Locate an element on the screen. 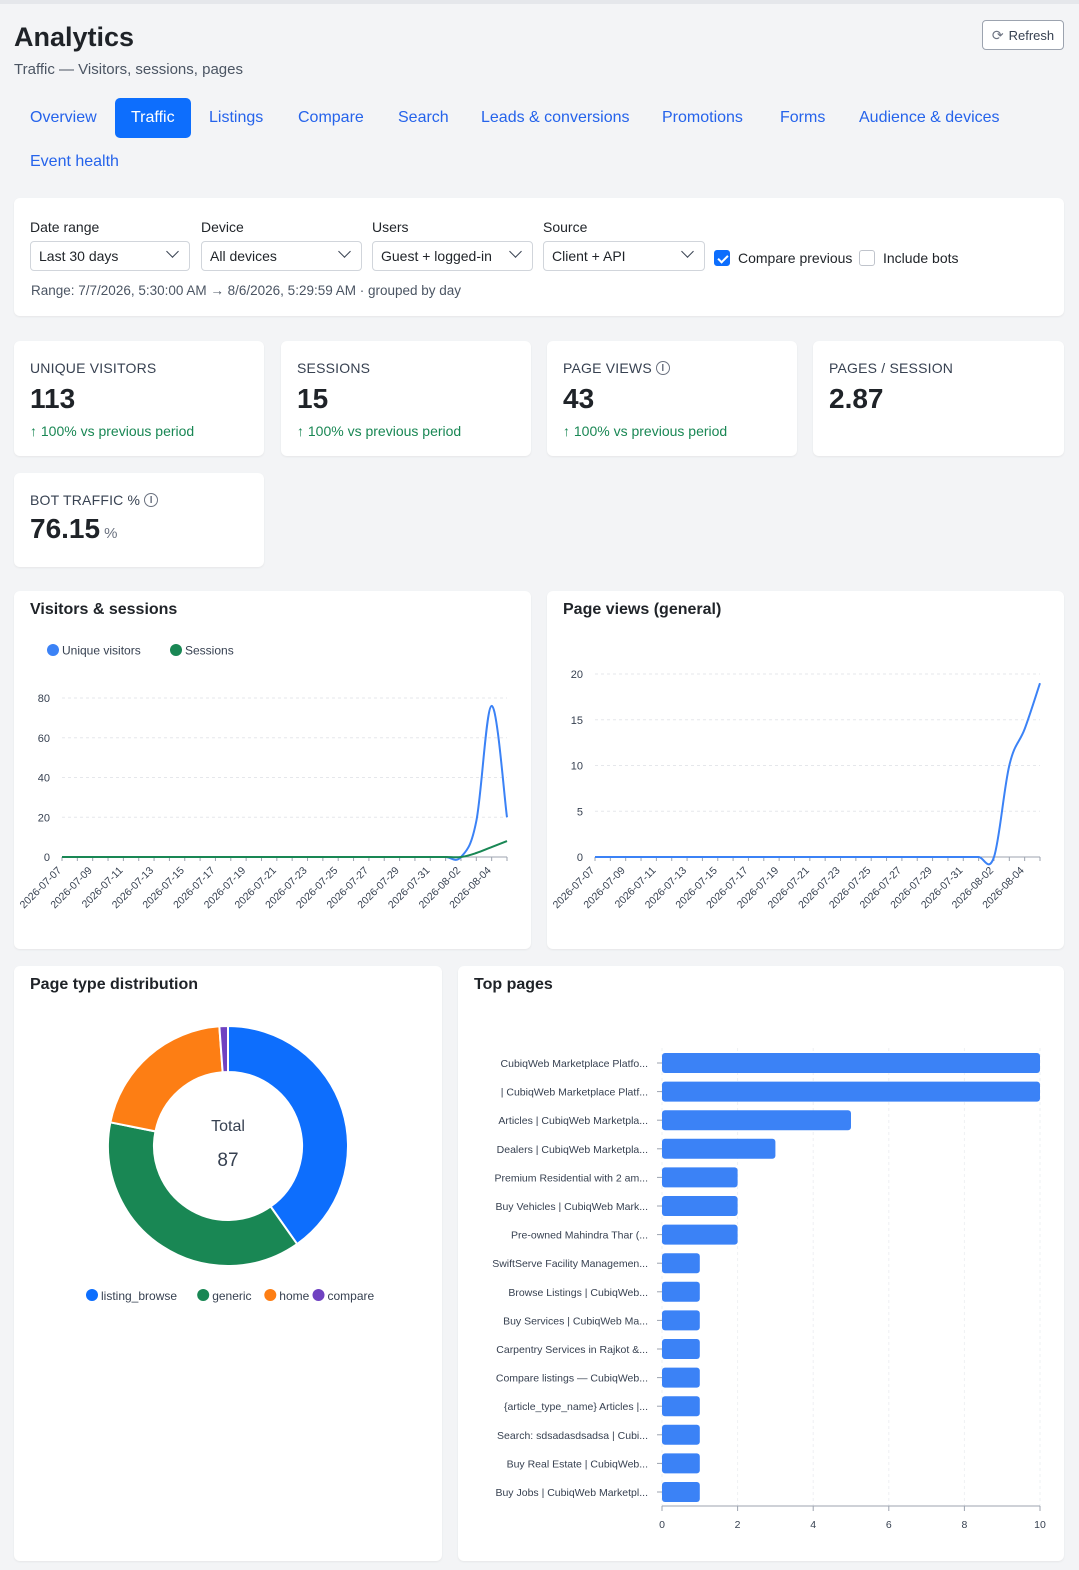  tab-forms: Forms is located at coordinates (803, 117).